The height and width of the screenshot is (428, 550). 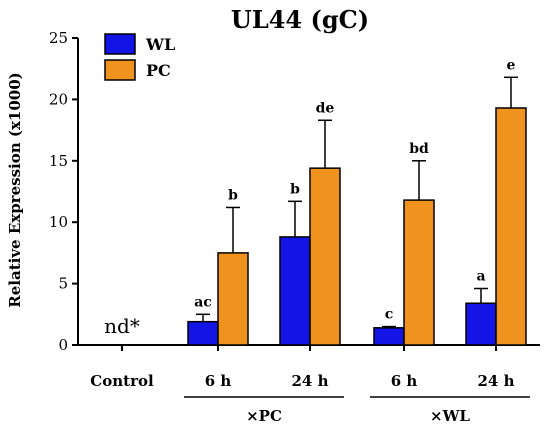 I want to click on legend: WL PC, so click(x=139, y=57).